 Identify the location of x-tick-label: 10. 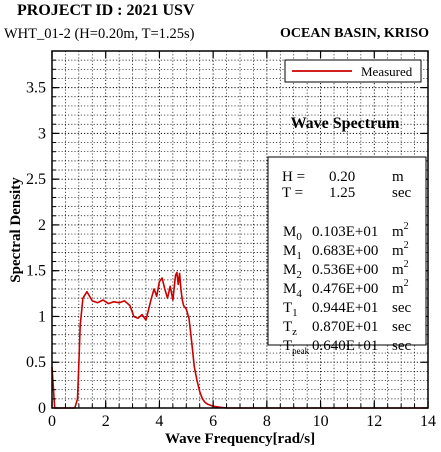
(321, 421).